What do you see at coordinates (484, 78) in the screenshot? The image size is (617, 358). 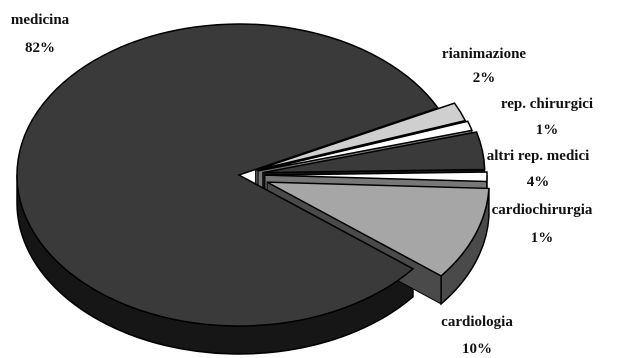 I see `value-rianimazione: 2%` at bounding box center [484, 78].